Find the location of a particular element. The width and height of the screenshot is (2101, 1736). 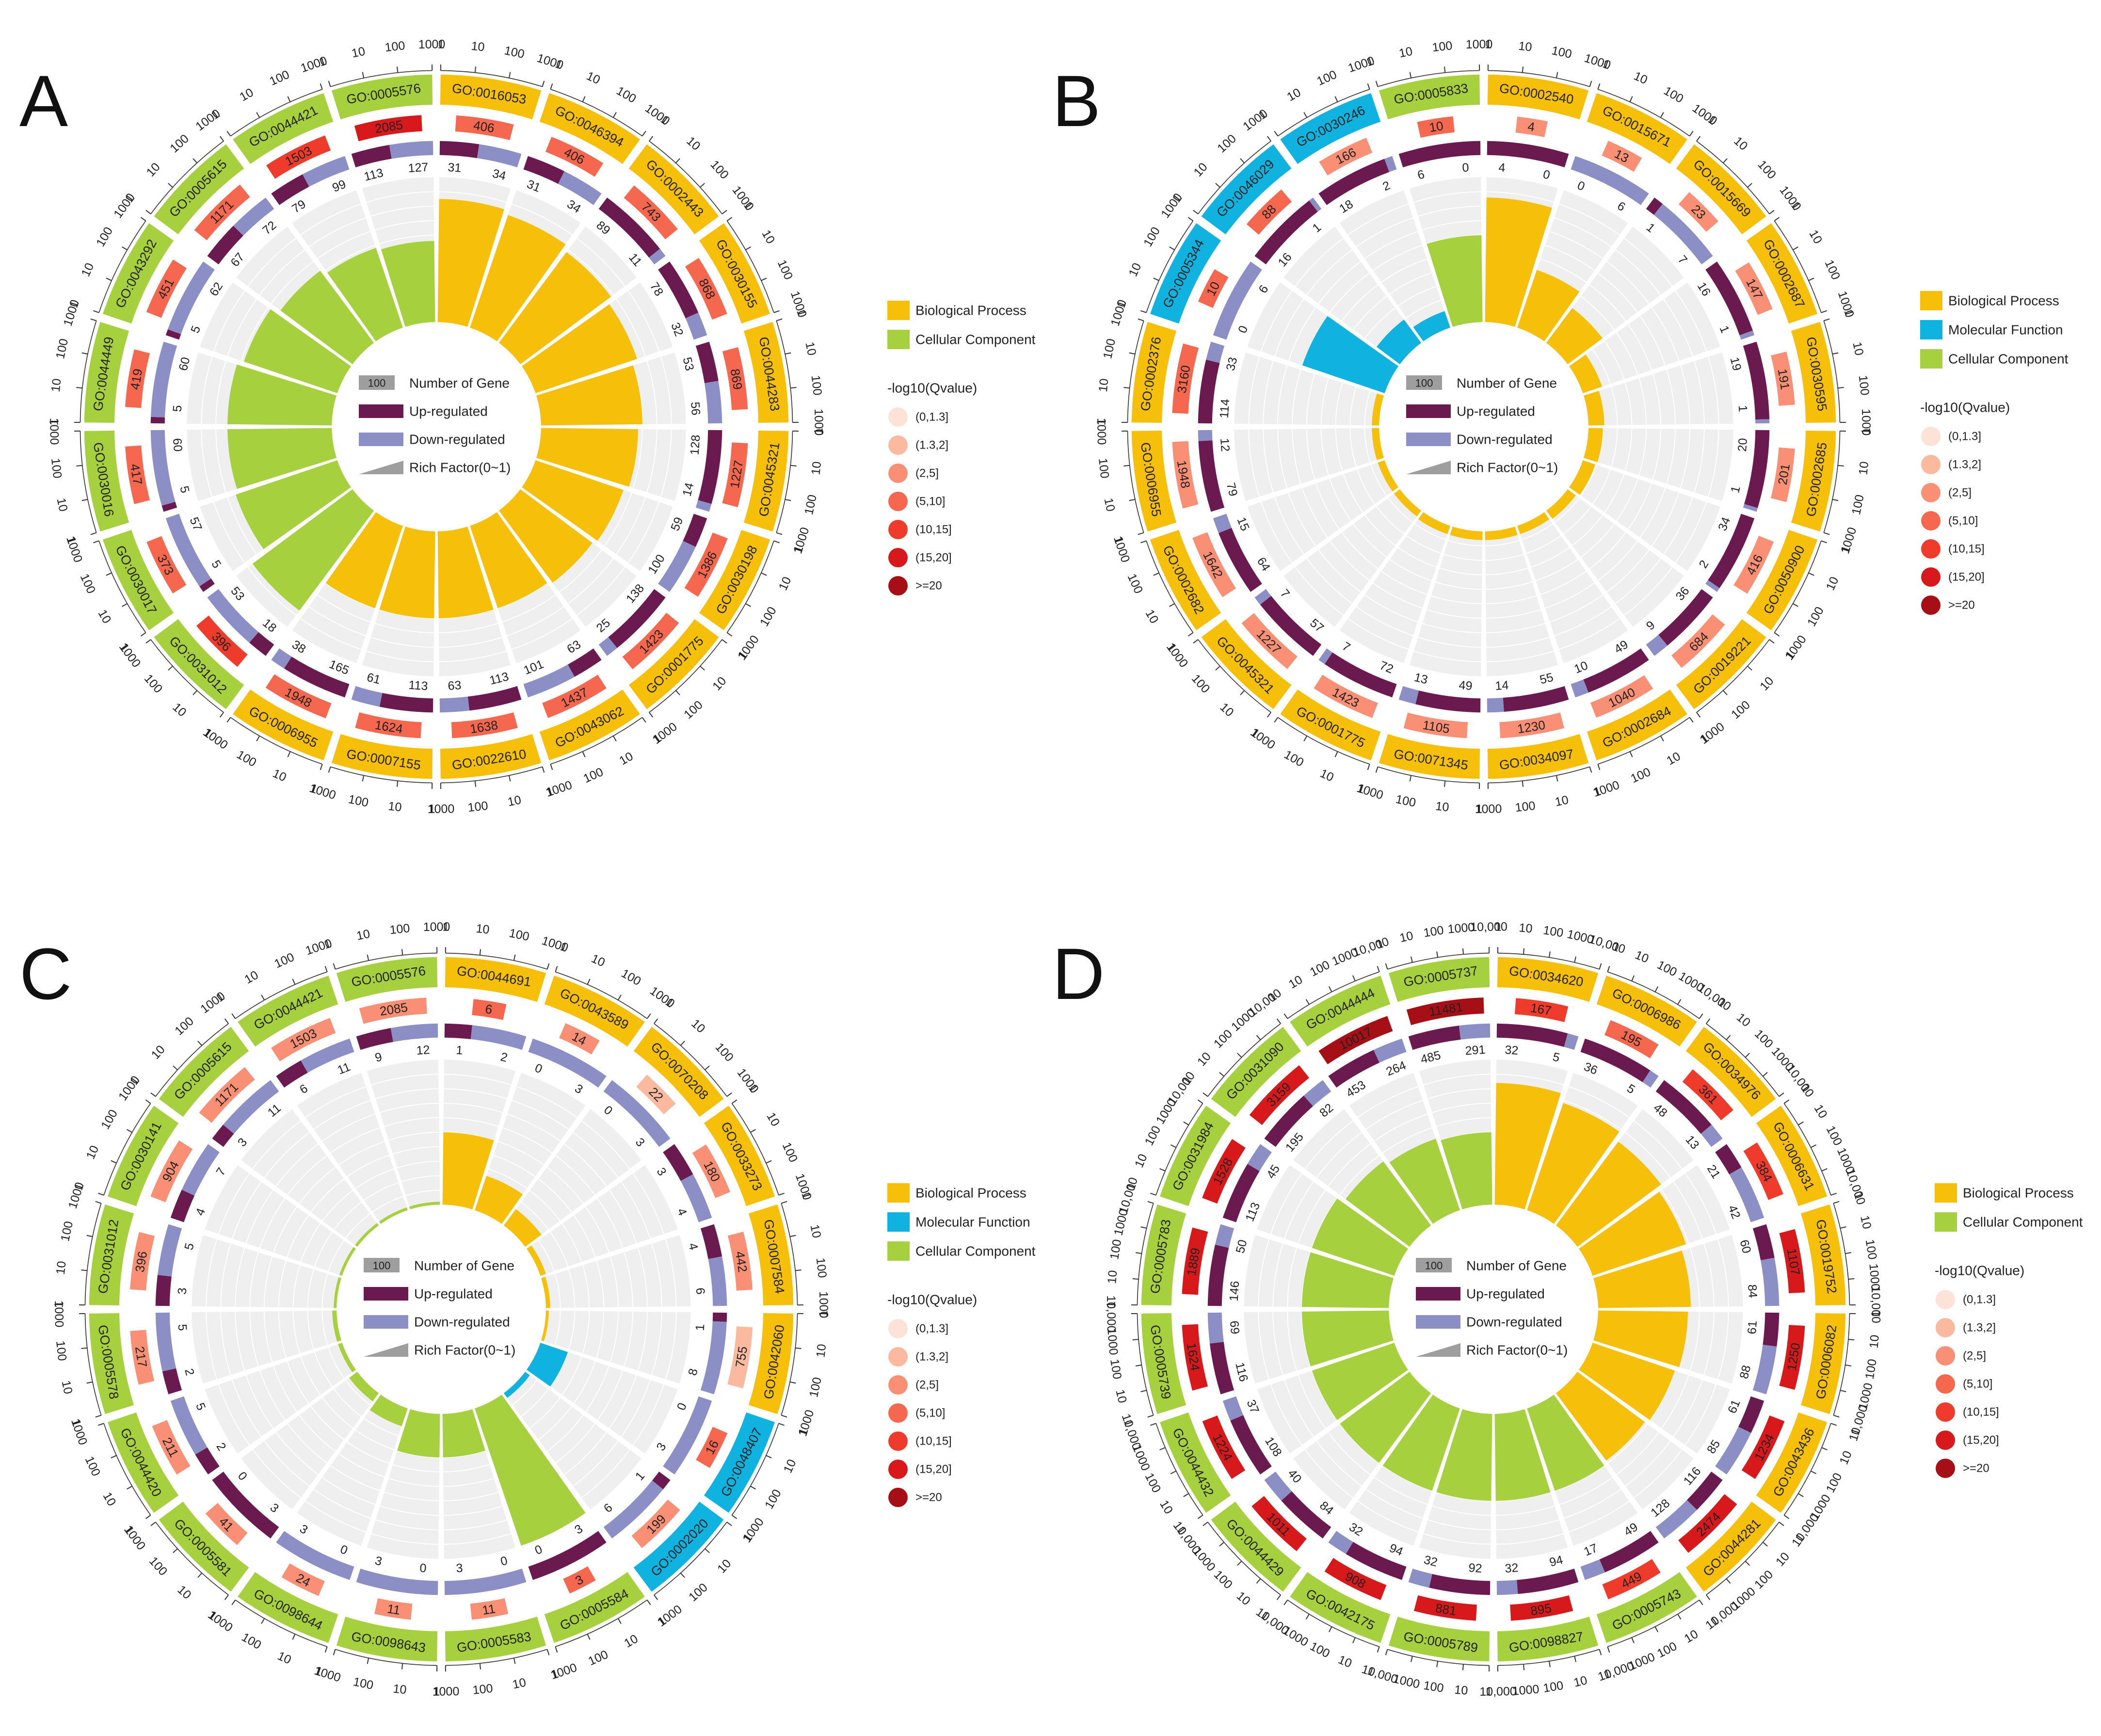

down-count-label: 12 is located at coordinates (424, 1050).